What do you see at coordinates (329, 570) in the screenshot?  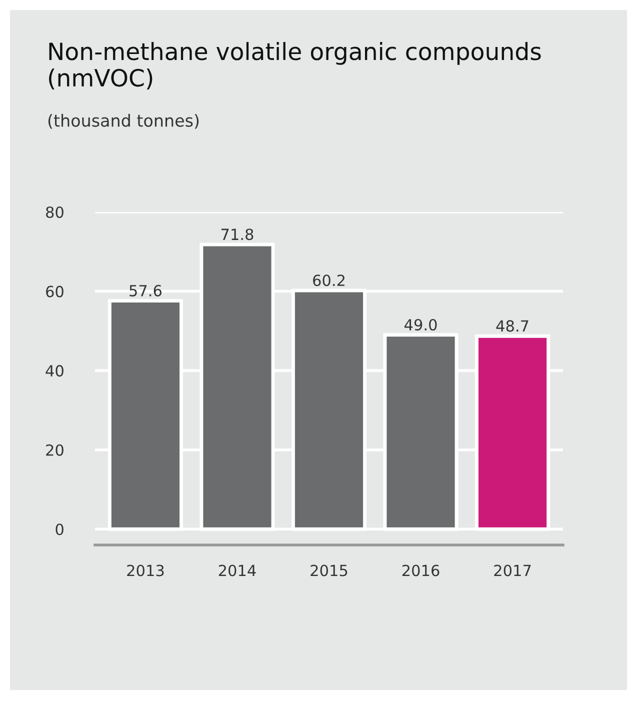 I see `x-tick-label: 2015` at bounding box center [329, 570].